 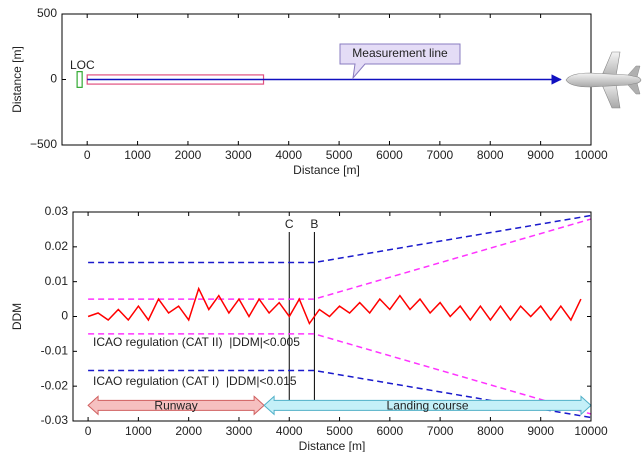 I want to click on annotation: ICAO regulation (CAT II) |DDM|<0.005, so click(x=196, y=342).